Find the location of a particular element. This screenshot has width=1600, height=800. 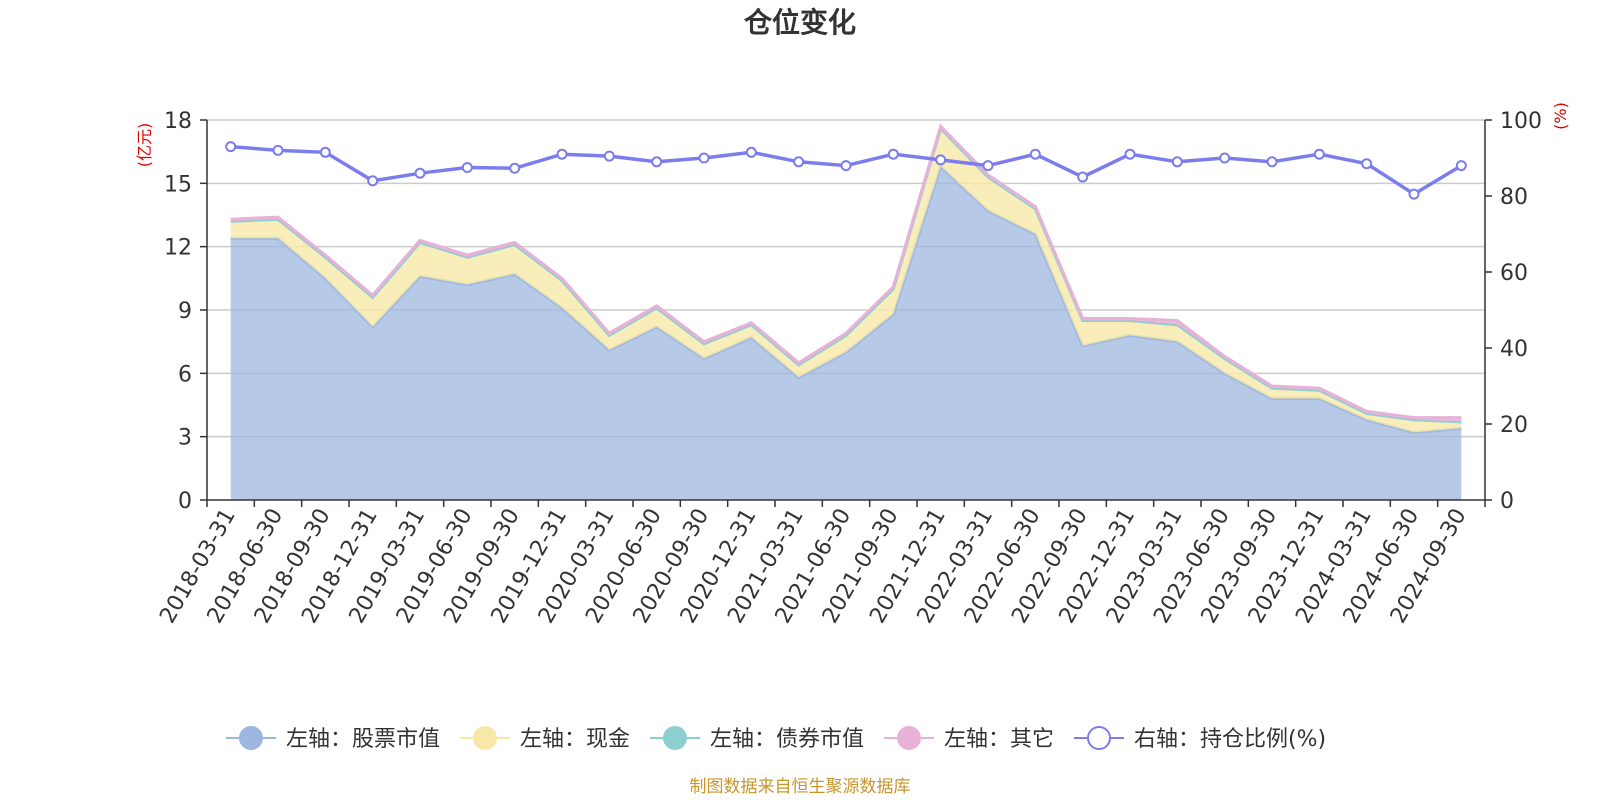

legend: 左轴：股票市值 左轴：现金 左轴：债券市值 左轴：其它 右轴：持仓比例(%) is located at coordinates (776, 739).